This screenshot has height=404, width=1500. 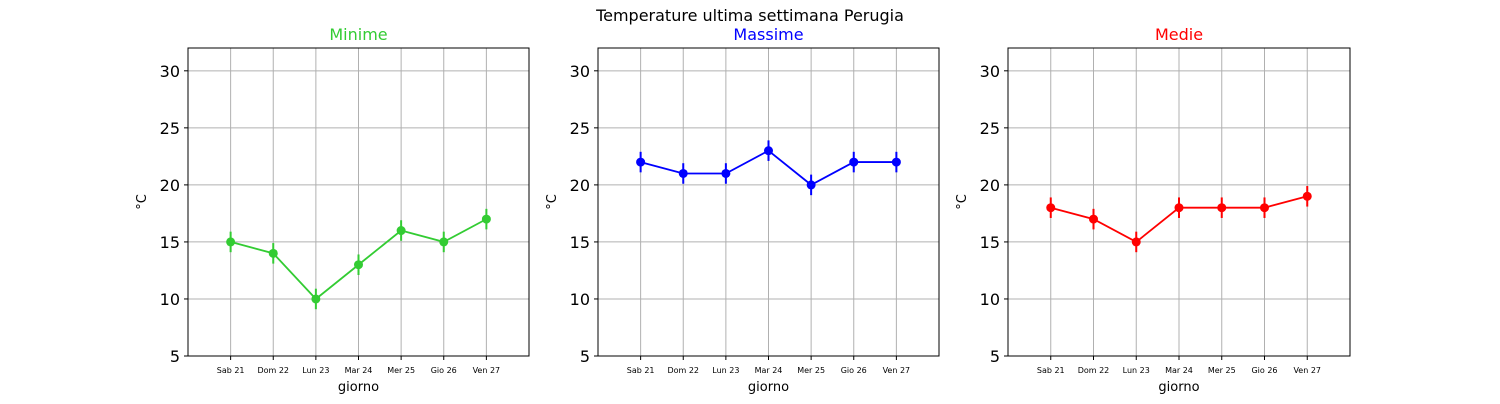 I want to click on subplot-title: Minime, so click(x=358, y=34).